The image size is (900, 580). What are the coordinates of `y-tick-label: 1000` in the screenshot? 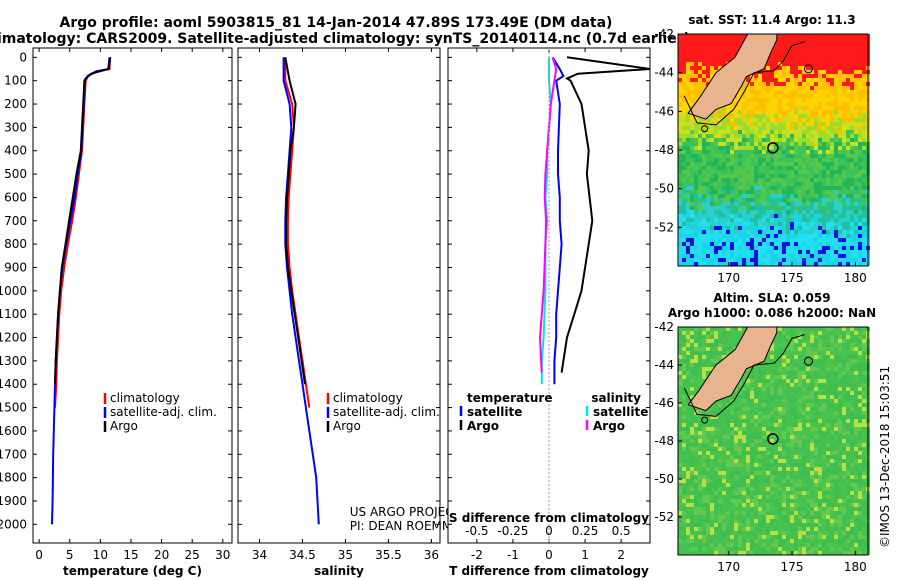 It's located at (13, 291).